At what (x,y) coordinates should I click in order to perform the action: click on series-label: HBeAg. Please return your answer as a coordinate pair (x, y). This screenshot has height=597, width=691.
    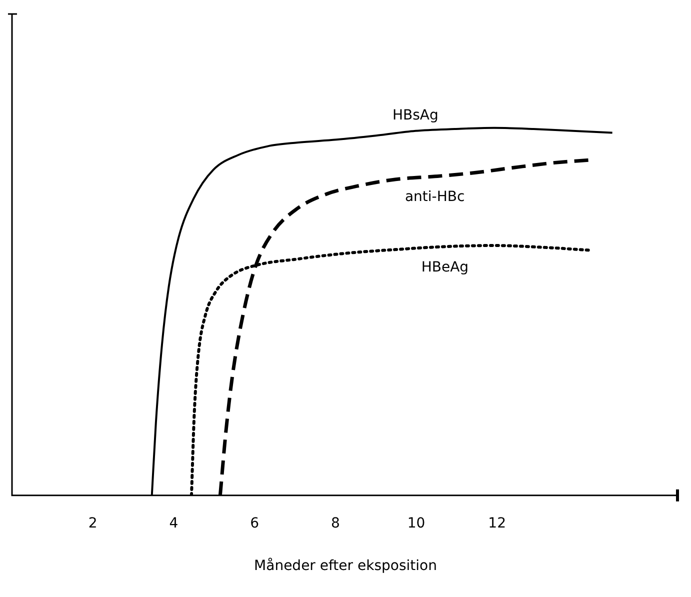
    Looking at the image, I should click on (445, 267).